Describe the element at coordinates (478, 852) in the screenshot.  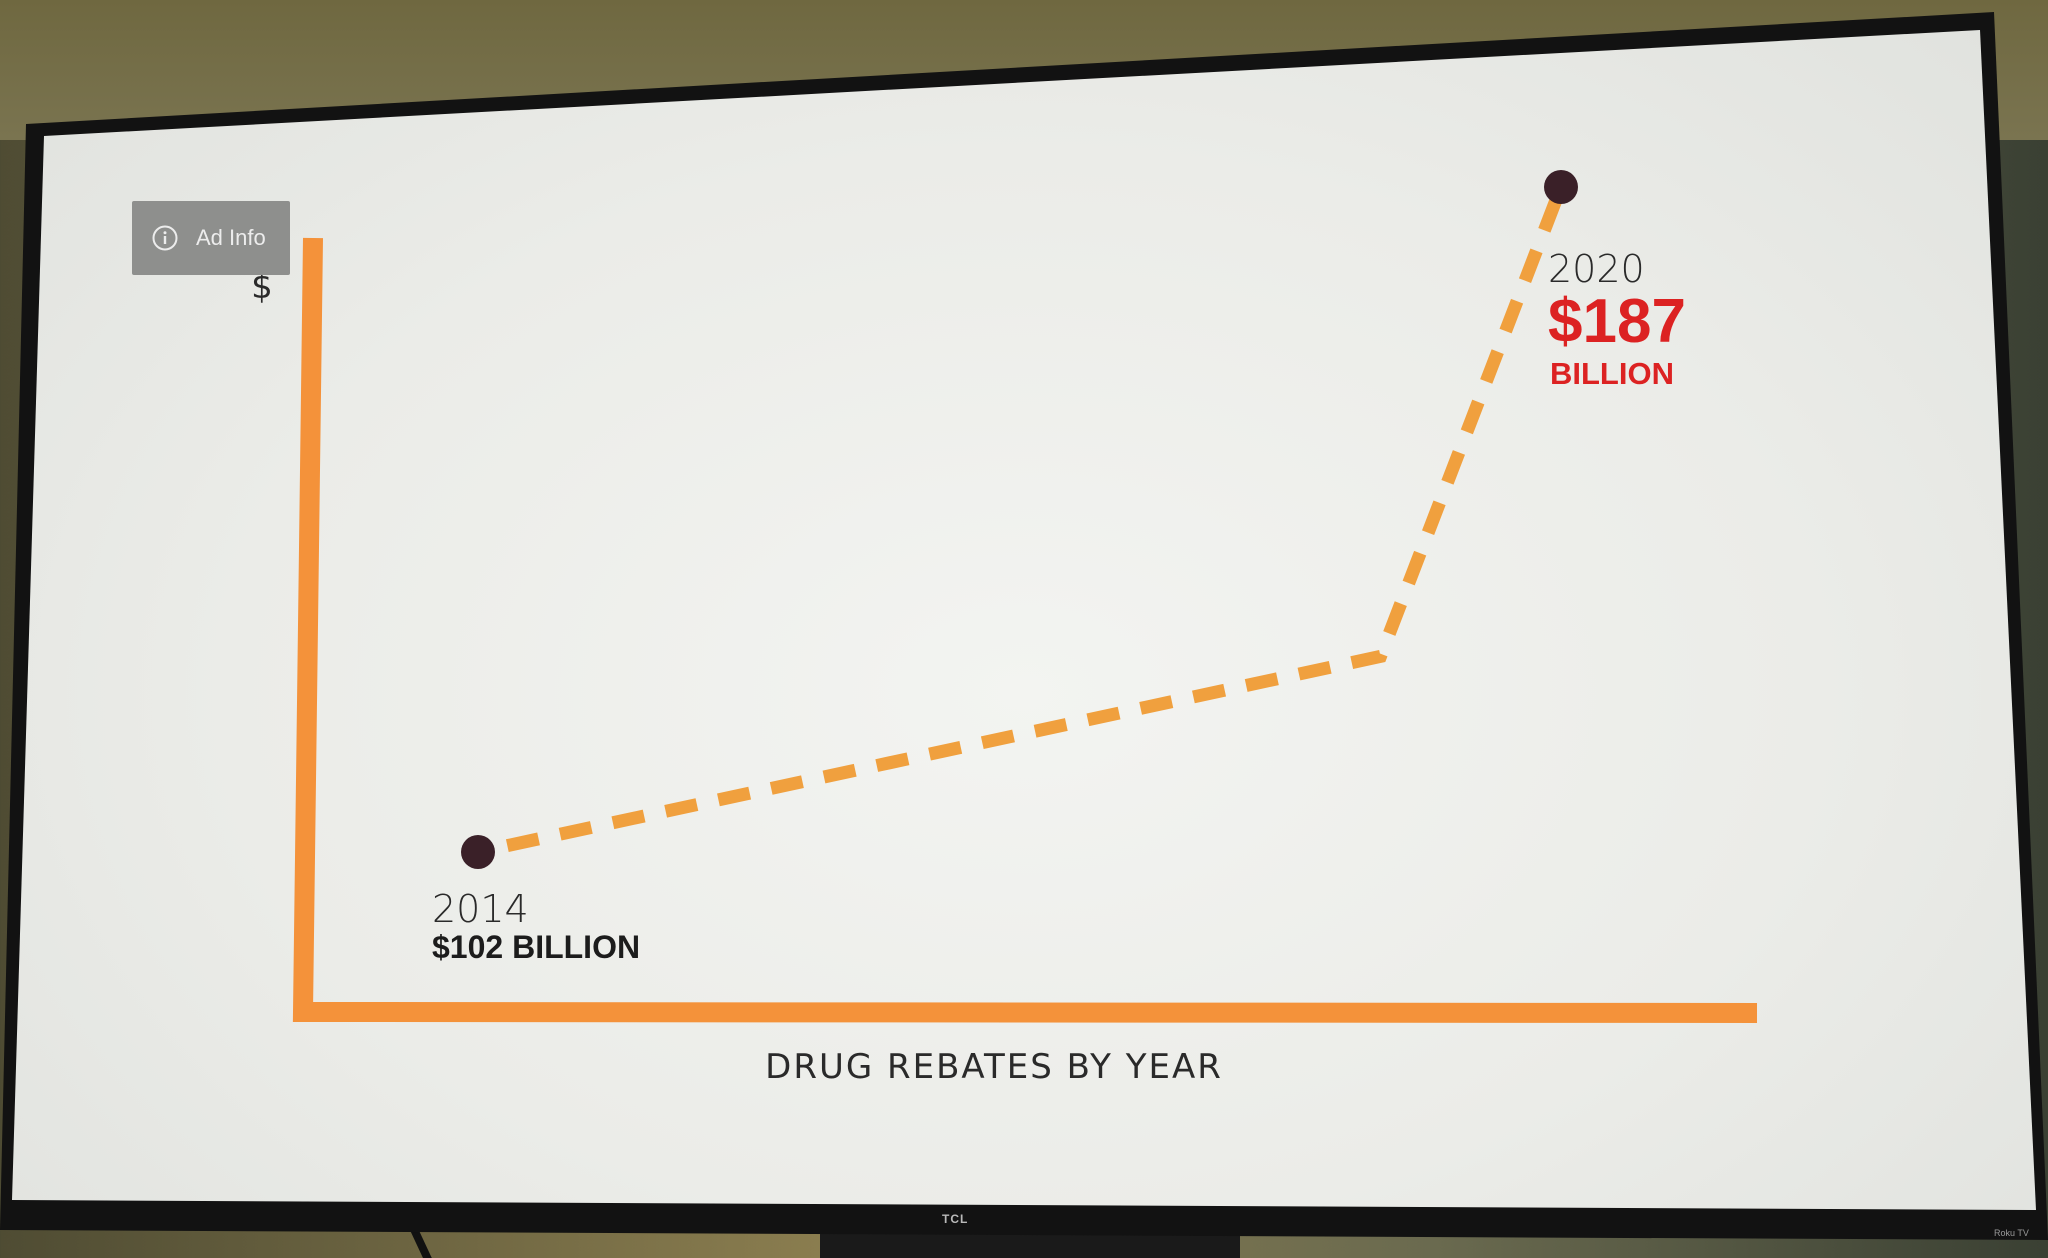
I see `data-point-2014` at that location.